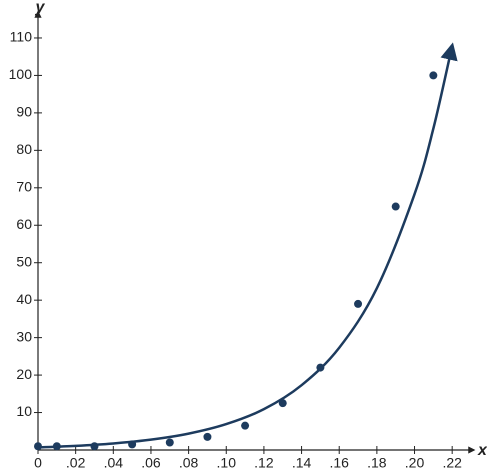  Describe the element at coordinates (482, 450) in the screenshot. I see `x-axis-label: x` at that location.